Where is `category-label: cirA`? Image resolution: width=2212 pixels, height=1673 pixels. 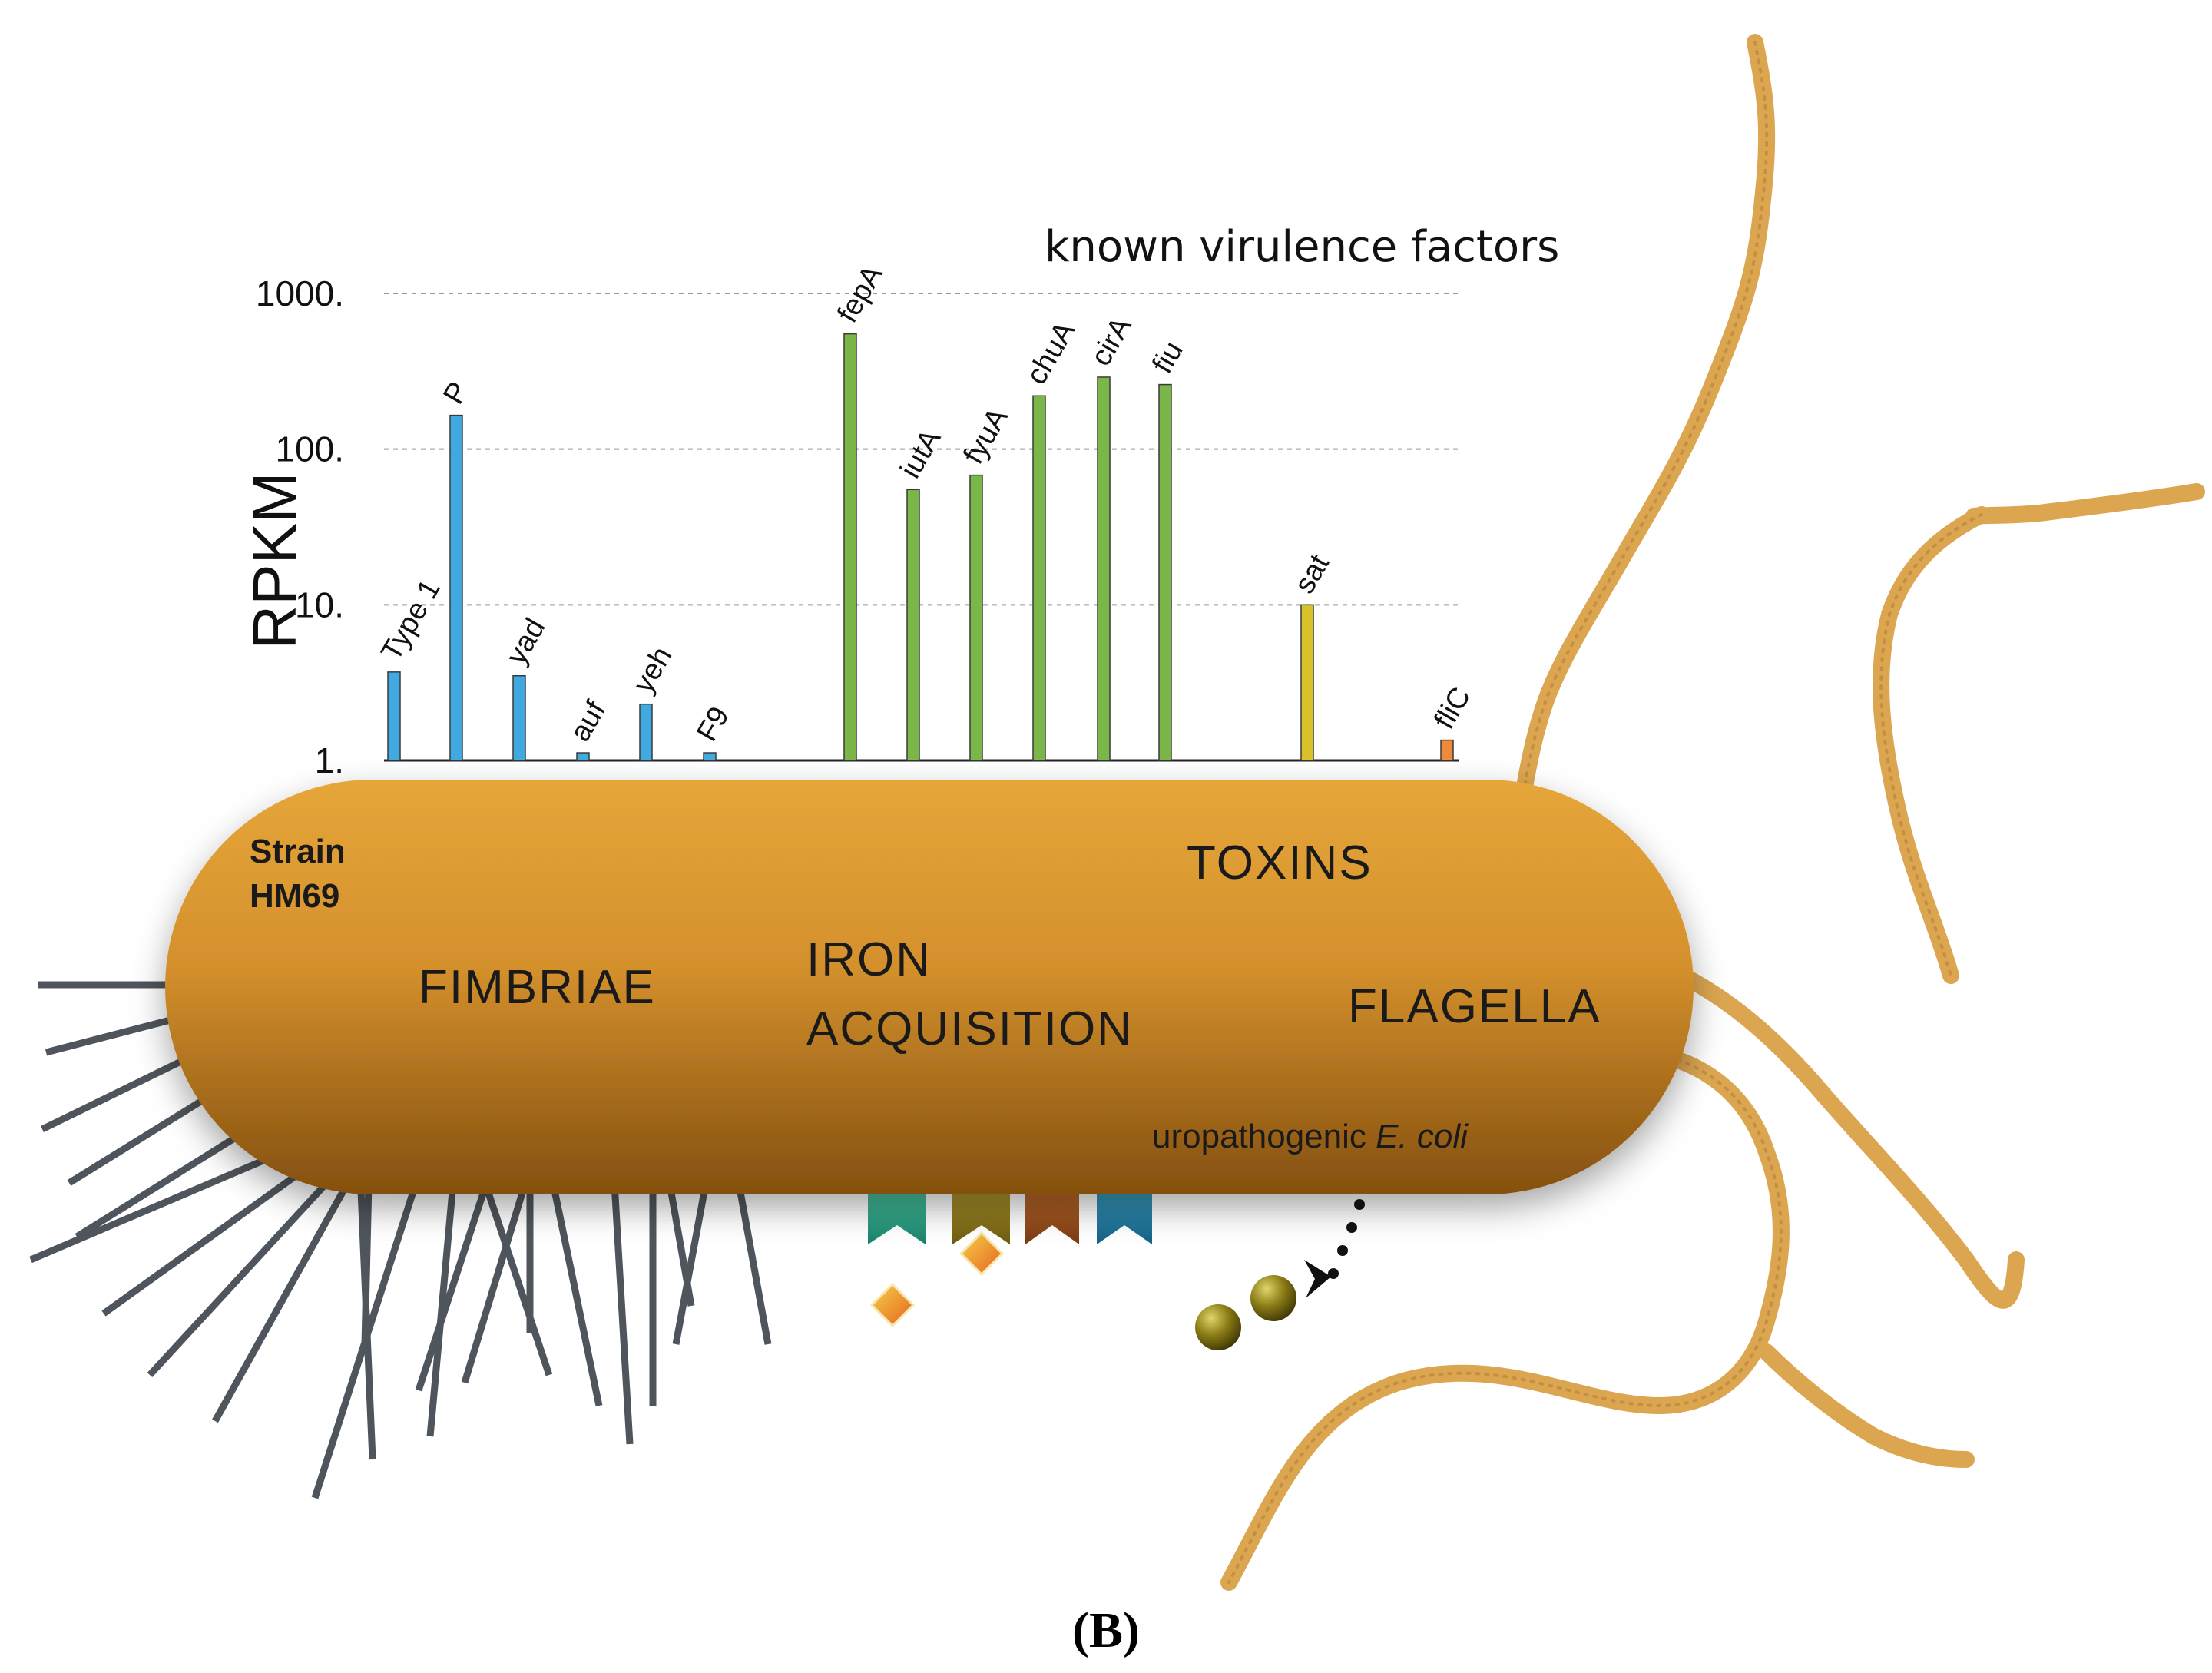 category-label: cirA is located at coordinates (1110, 341).